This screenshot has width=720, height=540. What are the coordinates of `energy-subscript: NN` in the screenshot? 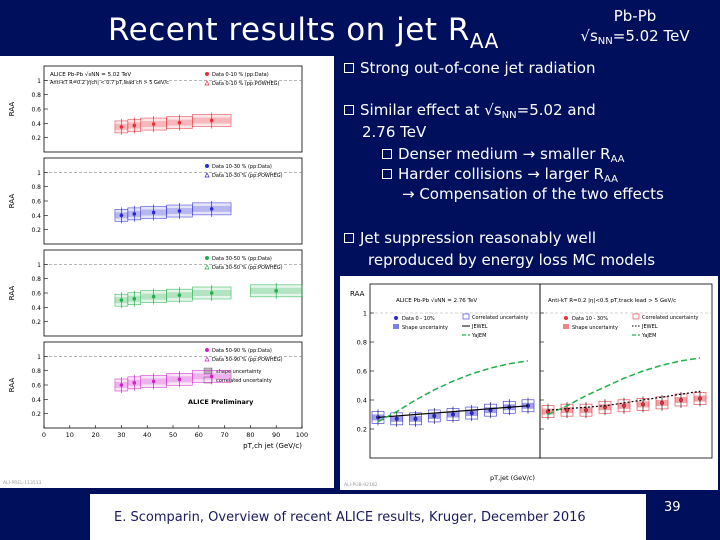 It's located at (605, 41).